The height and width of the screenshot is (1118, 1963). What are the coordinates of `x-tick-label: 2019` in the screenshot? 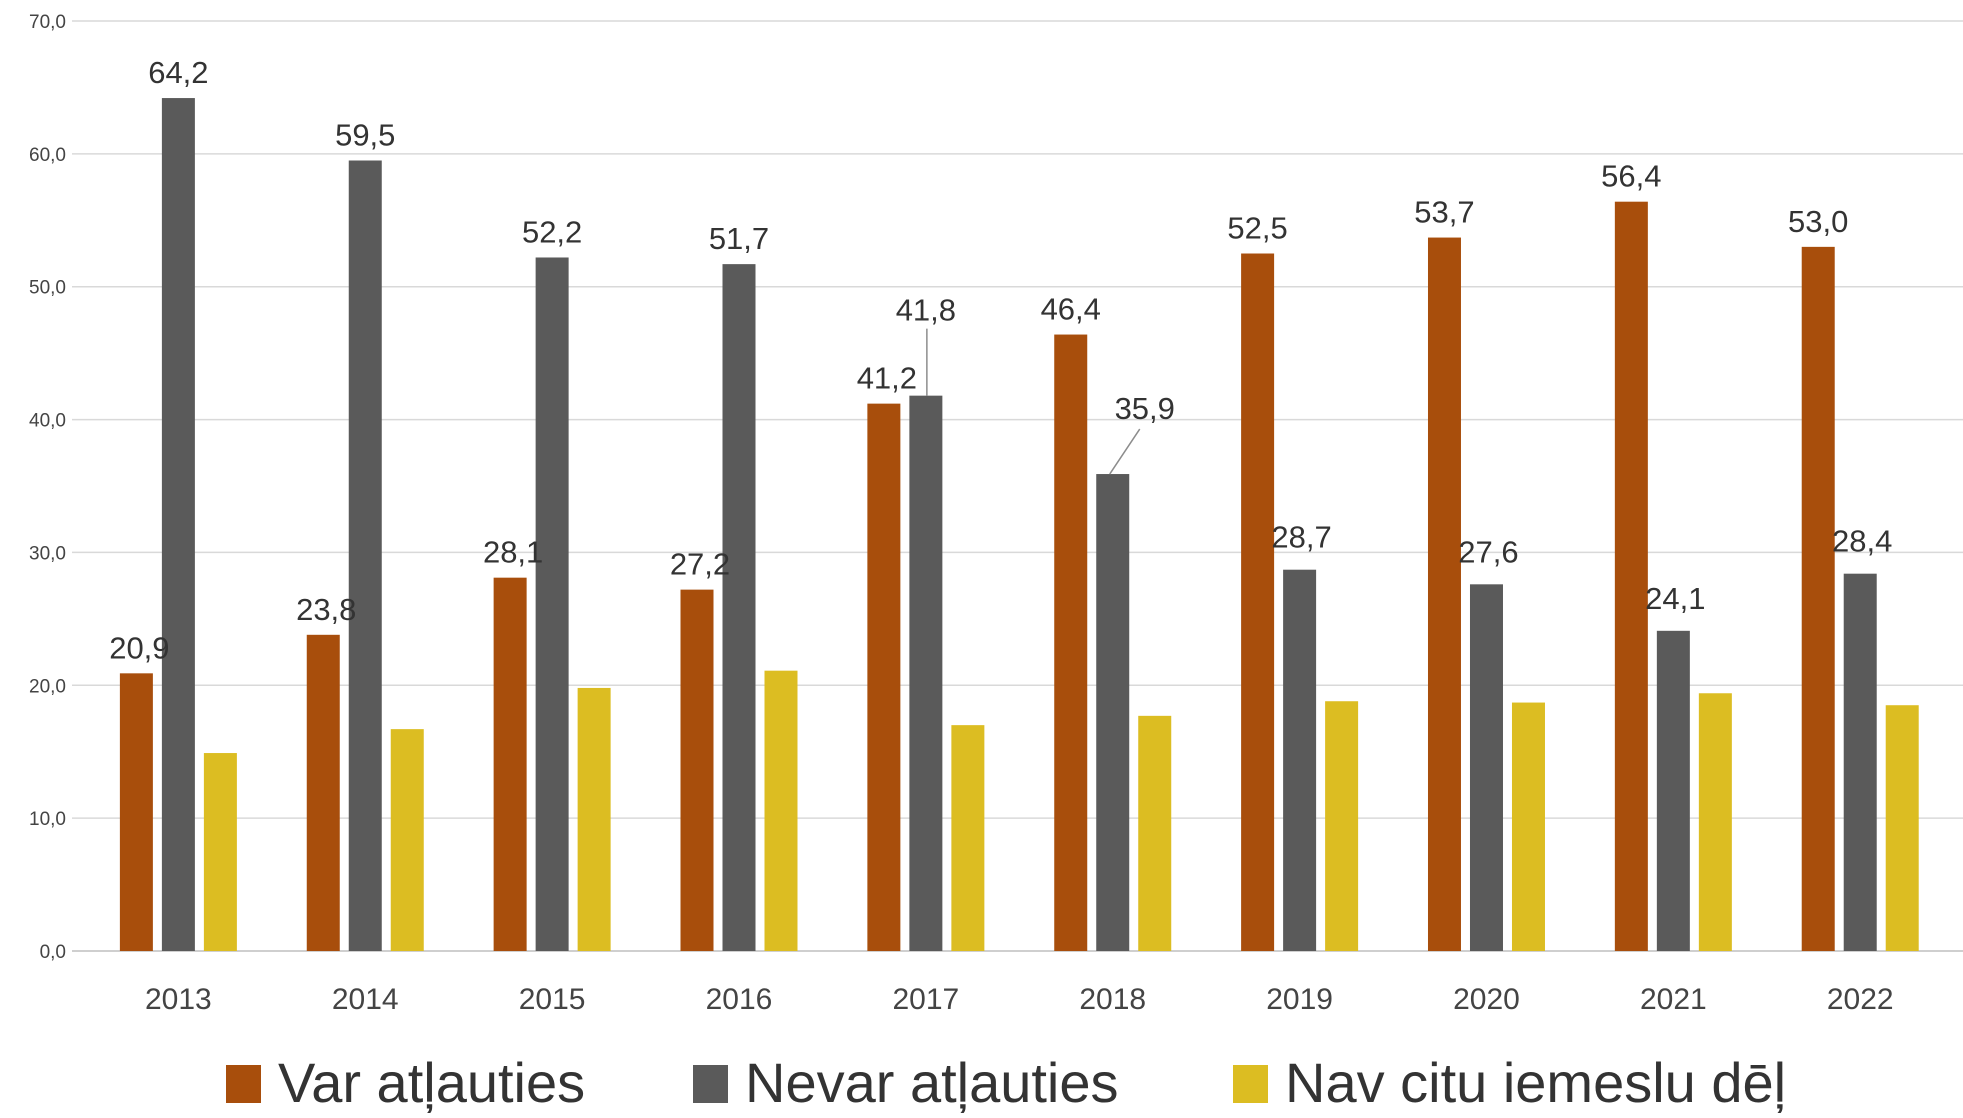 It's located at (1299, 999).